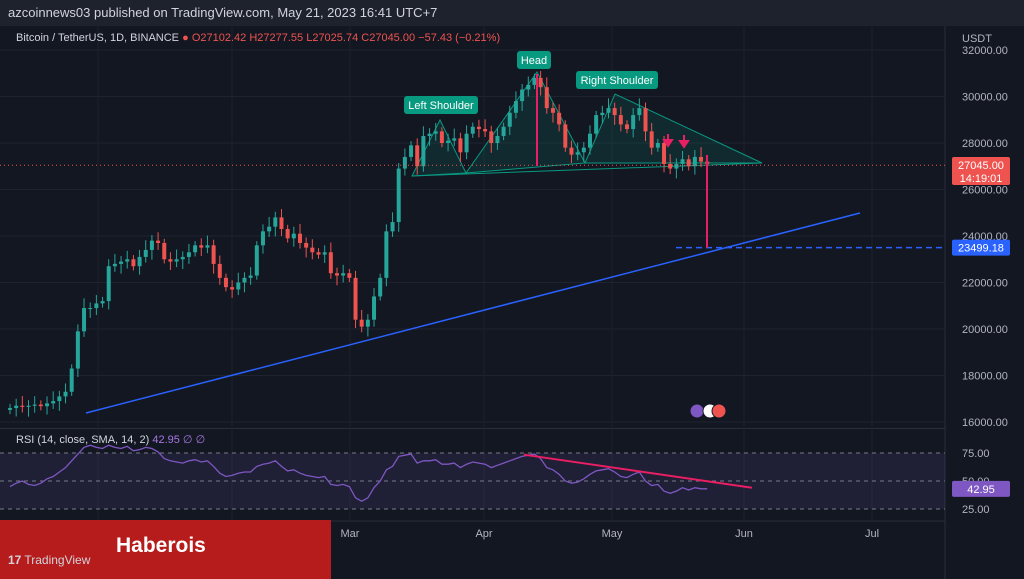 Image resolution: width=1024 pixels, height=579 pixels. What do you see at coordinates (976, 454) in the screenshot?
I see `rsi-tick-label: 75.00` at bounding box center [976, 454].